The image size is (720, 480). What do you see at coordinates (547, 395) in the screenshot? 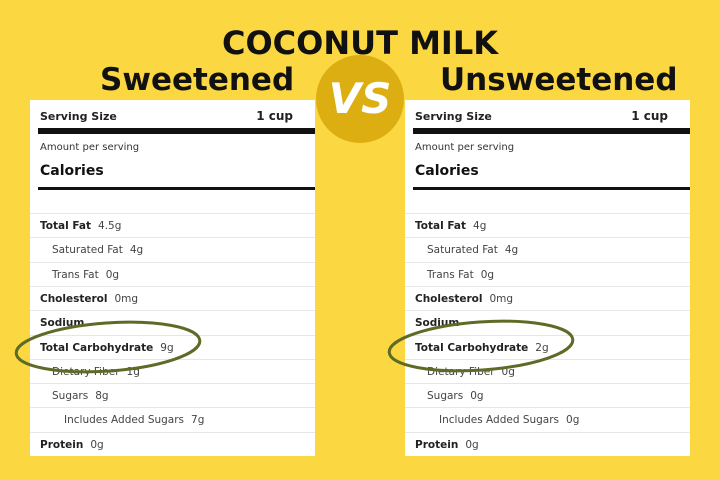
I see `nutrient-row: Sugars 0g` at bounding box center [547, 395].